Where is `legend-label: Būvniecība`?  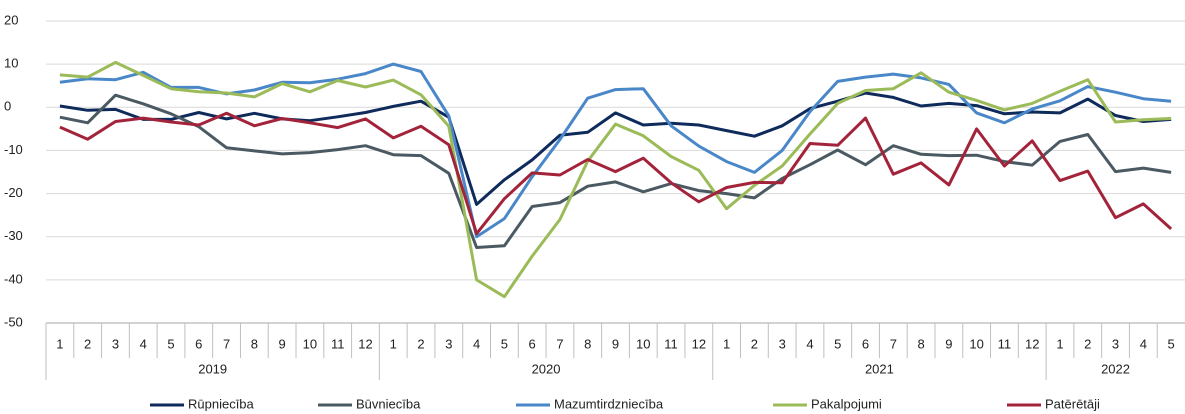 legend-label: Būvniecība is located at coordinates (388, 403).